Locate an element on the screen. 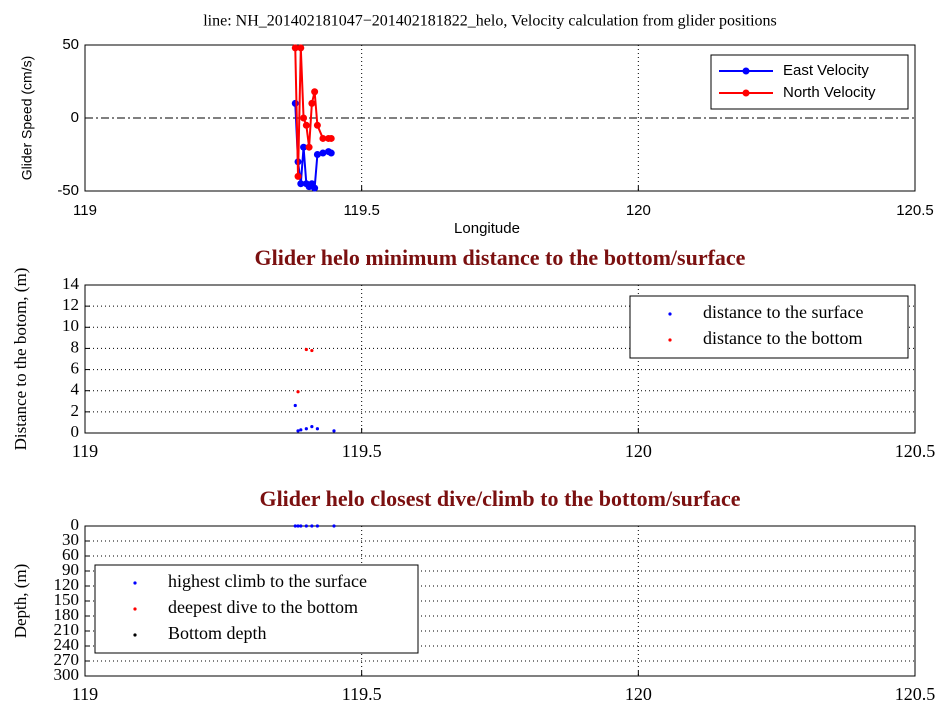 This screenshot has width=950, height=708. y-tick-label: 60 is located at coordinates (70, 554).